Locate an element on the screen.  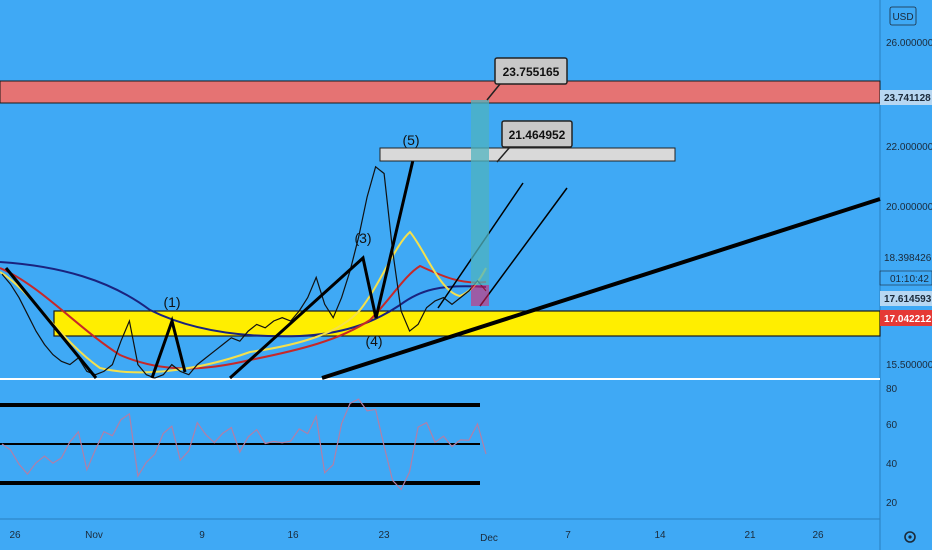
downtrend-line is located at coordinates (51, 323).